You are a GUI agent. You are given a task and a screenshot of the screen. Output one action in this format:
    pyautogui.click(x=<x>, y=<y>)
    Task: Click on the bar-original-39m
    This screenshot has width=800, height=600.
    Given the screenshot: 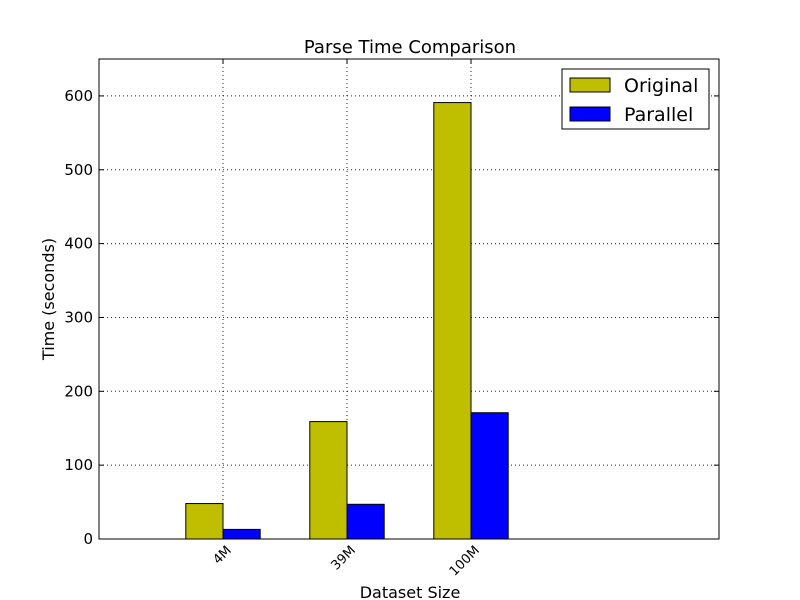 What is the action you would take?
    pyautogui.click(x=328, y=480)
    